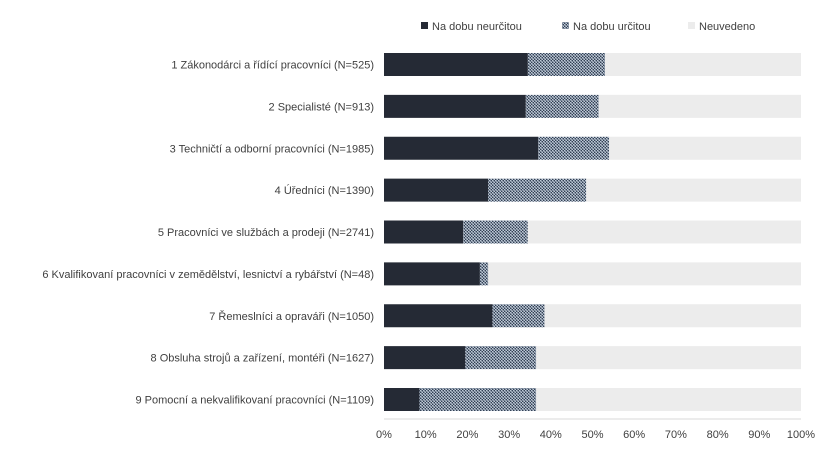  What do you see at coordinates (551, 435) in the screenshot?
I see `x-tick-label: 40%` at bounding box center [551, 435].